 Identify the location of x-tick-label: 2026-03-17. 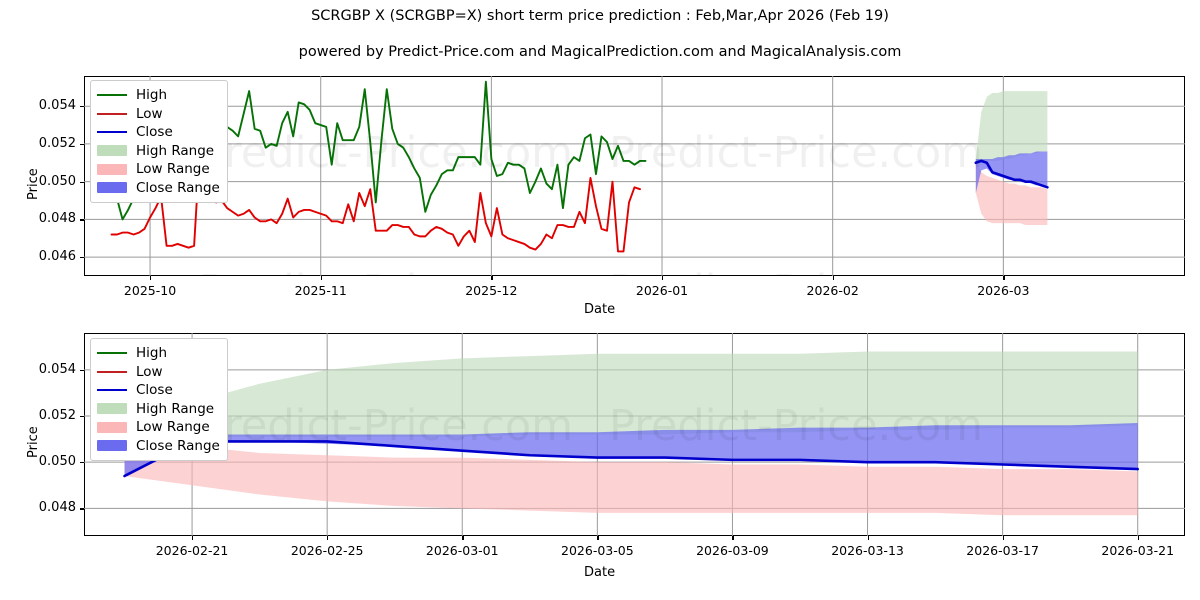
(1002, 550).